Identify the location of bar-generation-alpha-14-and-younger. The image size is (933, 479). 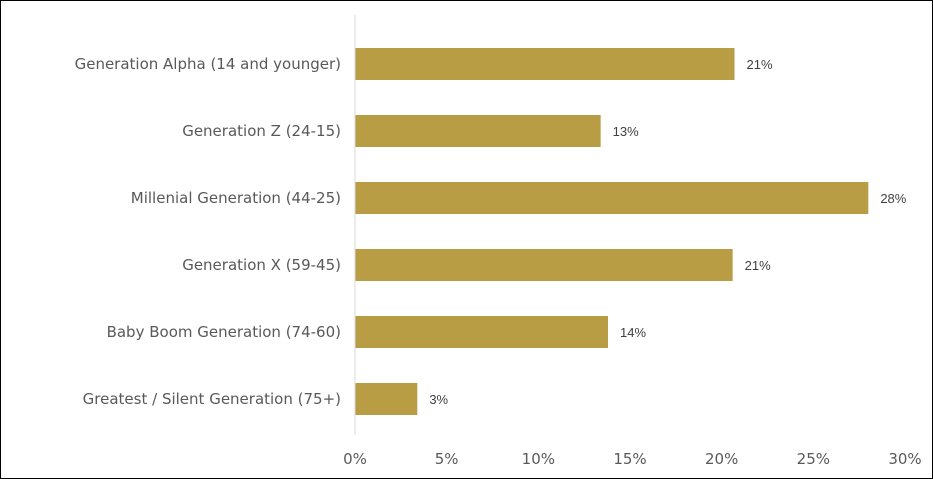
(545, 64).